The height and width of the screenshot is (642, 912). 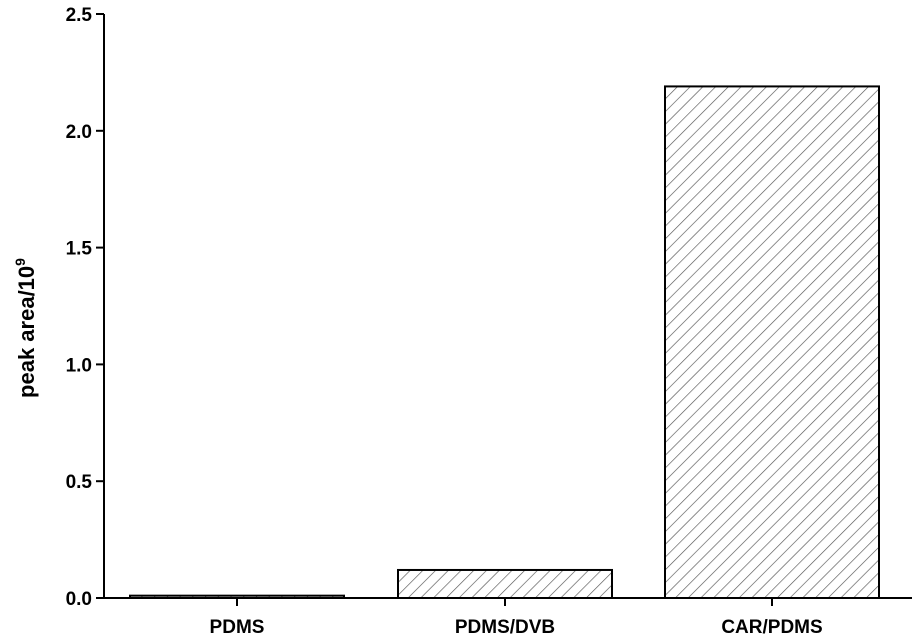 What do you see at coordinates (79, 15) in the screenshot?
I see `y-tick-label: 2.5` at bounding box center [79, 15].